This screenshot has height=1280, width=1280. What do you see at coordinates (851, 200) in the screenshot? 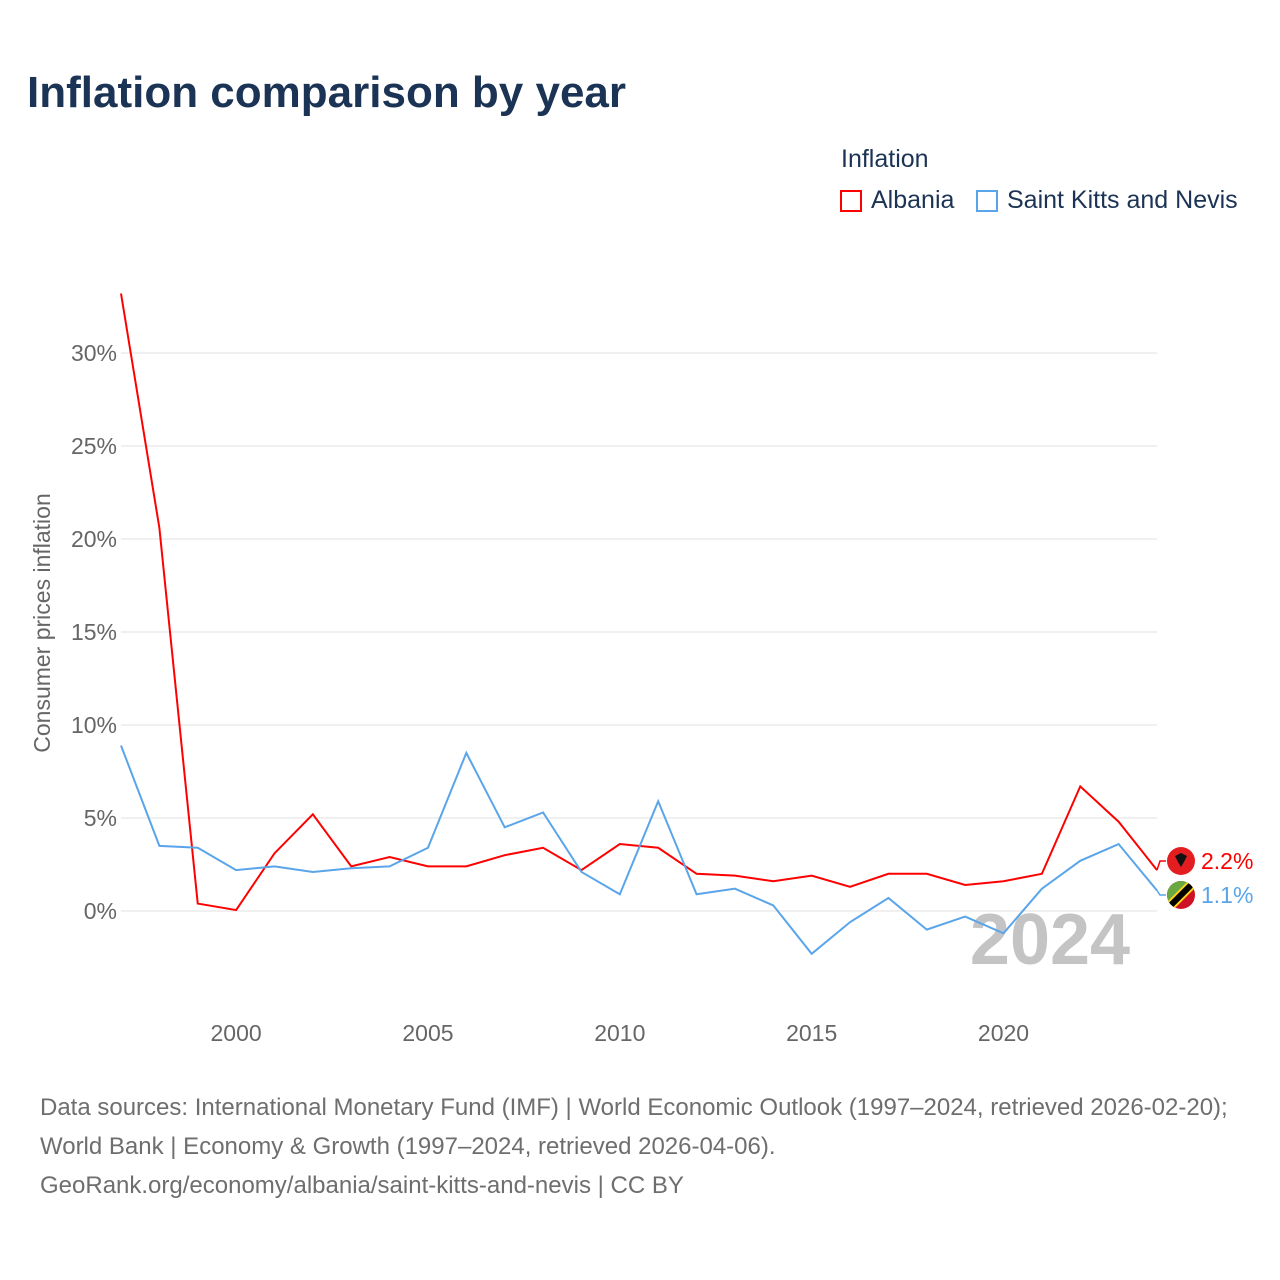
I see `legend-swatch-albania` at bounding box center [851, 200].